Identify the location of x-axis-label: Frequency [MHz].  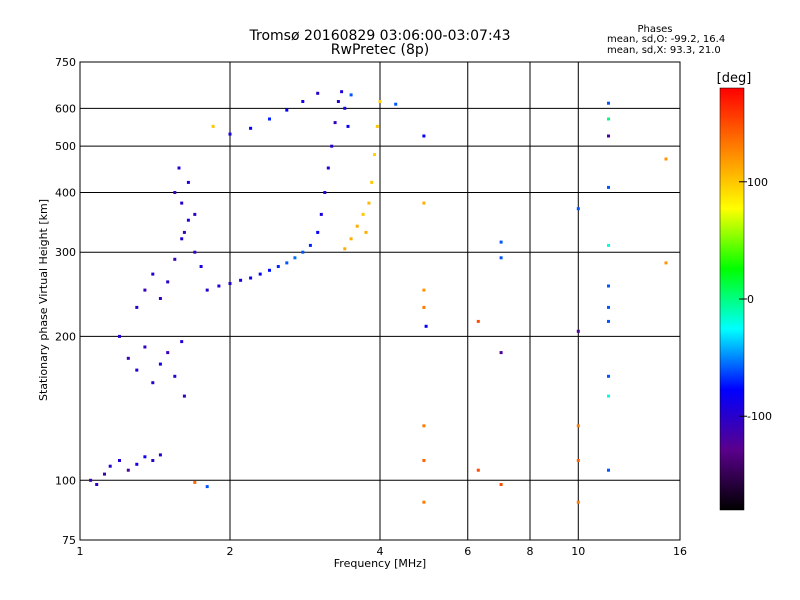
(380, 563).